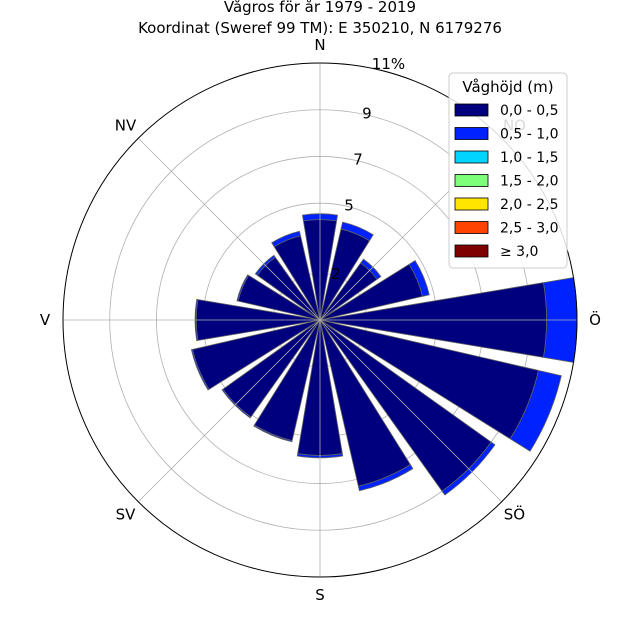 This screenshot has height=640, width=640. What do you see at coordinates (519, 252) in the screenshot?
I see `legend-label-6: ≥ 3,0` at bounding box center [519, 252].